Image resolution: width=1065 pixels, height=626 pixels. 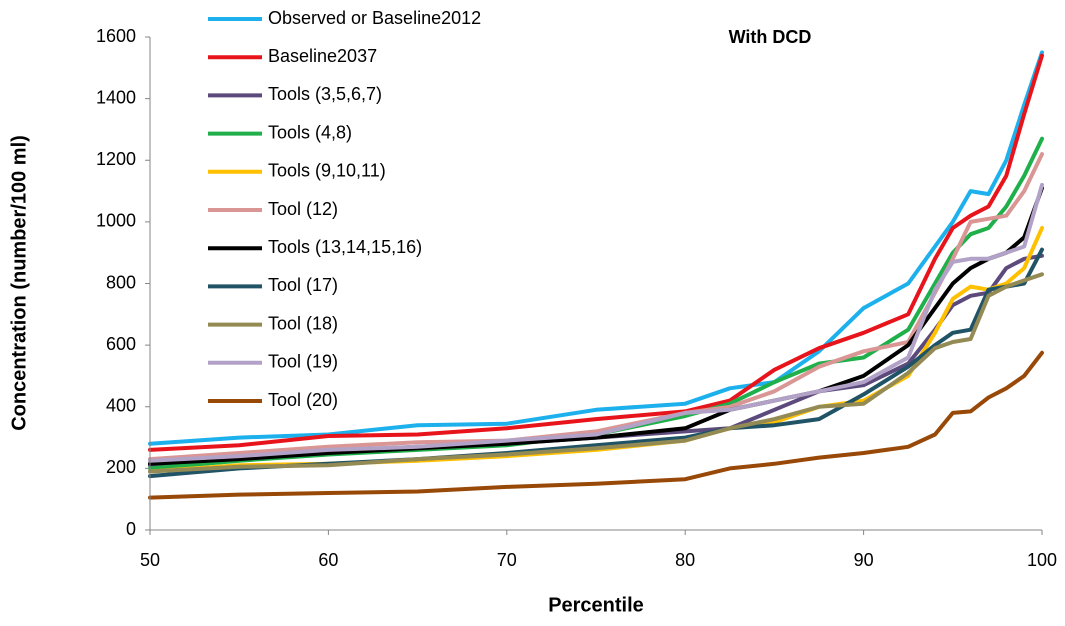 I want to click on y-tick-label: 1400, so click(x=116, y=97).